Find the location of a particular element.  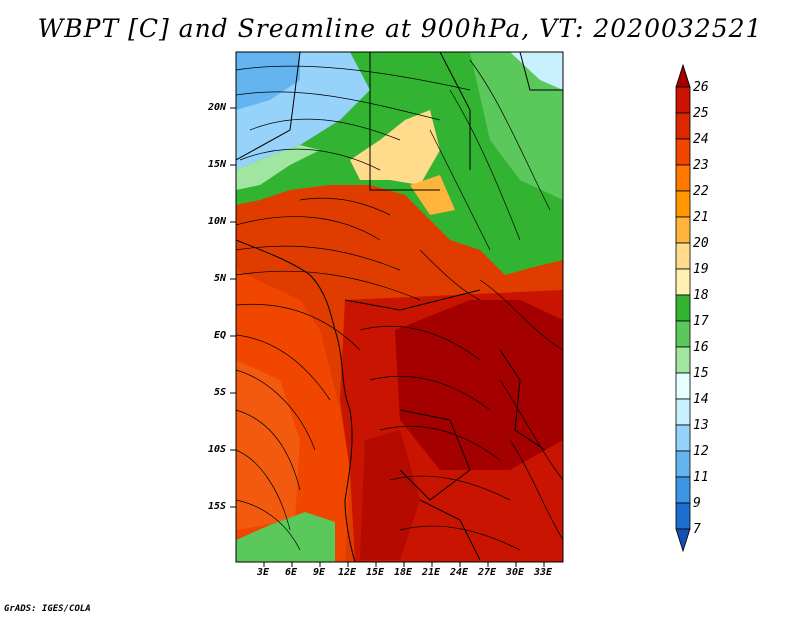

colorbar-label: 20 is located at coordinates (701, 243).